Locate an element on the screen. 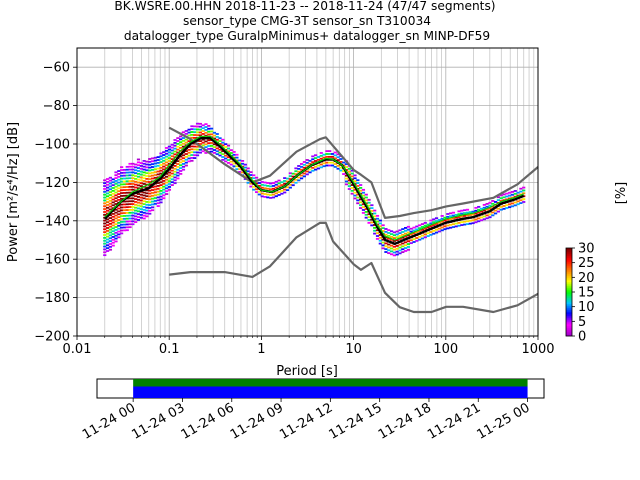 This screenshot has width=640, height=480. noise-model-high-line is located at coordinates (353, 172).